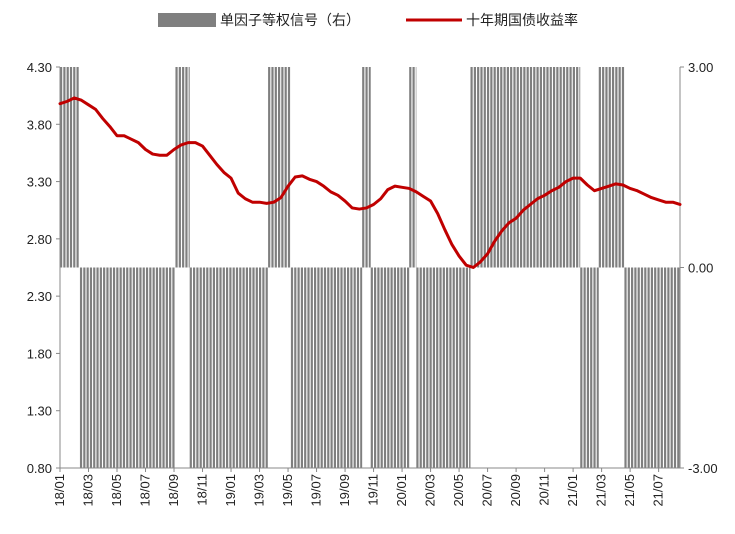  Describe the element at coordinates (39, 411) in the screenshot. I see `left-tick-label: 1.30` at that location.